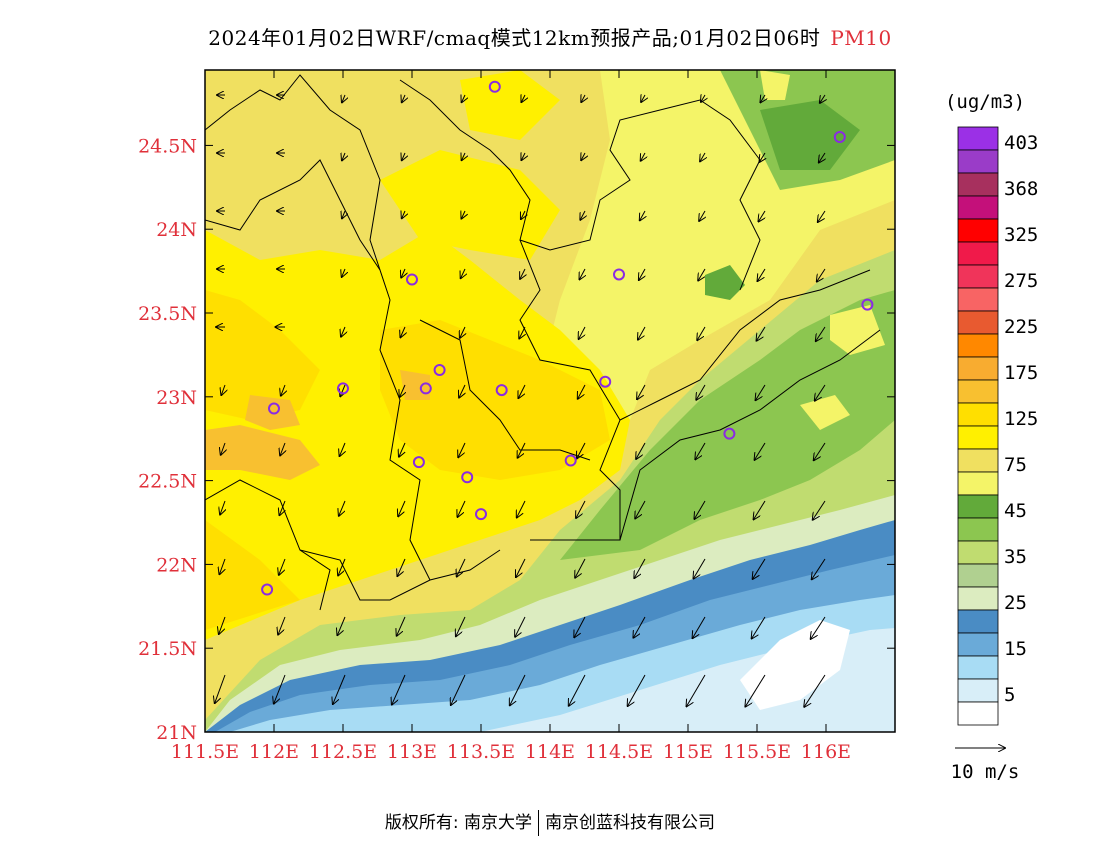 This screenshot has width=1100, height=850. What do you see at coordinates (1021, 235) in the screenshot?
I see `legend-label: 325` at bounding box center [1021, 235].